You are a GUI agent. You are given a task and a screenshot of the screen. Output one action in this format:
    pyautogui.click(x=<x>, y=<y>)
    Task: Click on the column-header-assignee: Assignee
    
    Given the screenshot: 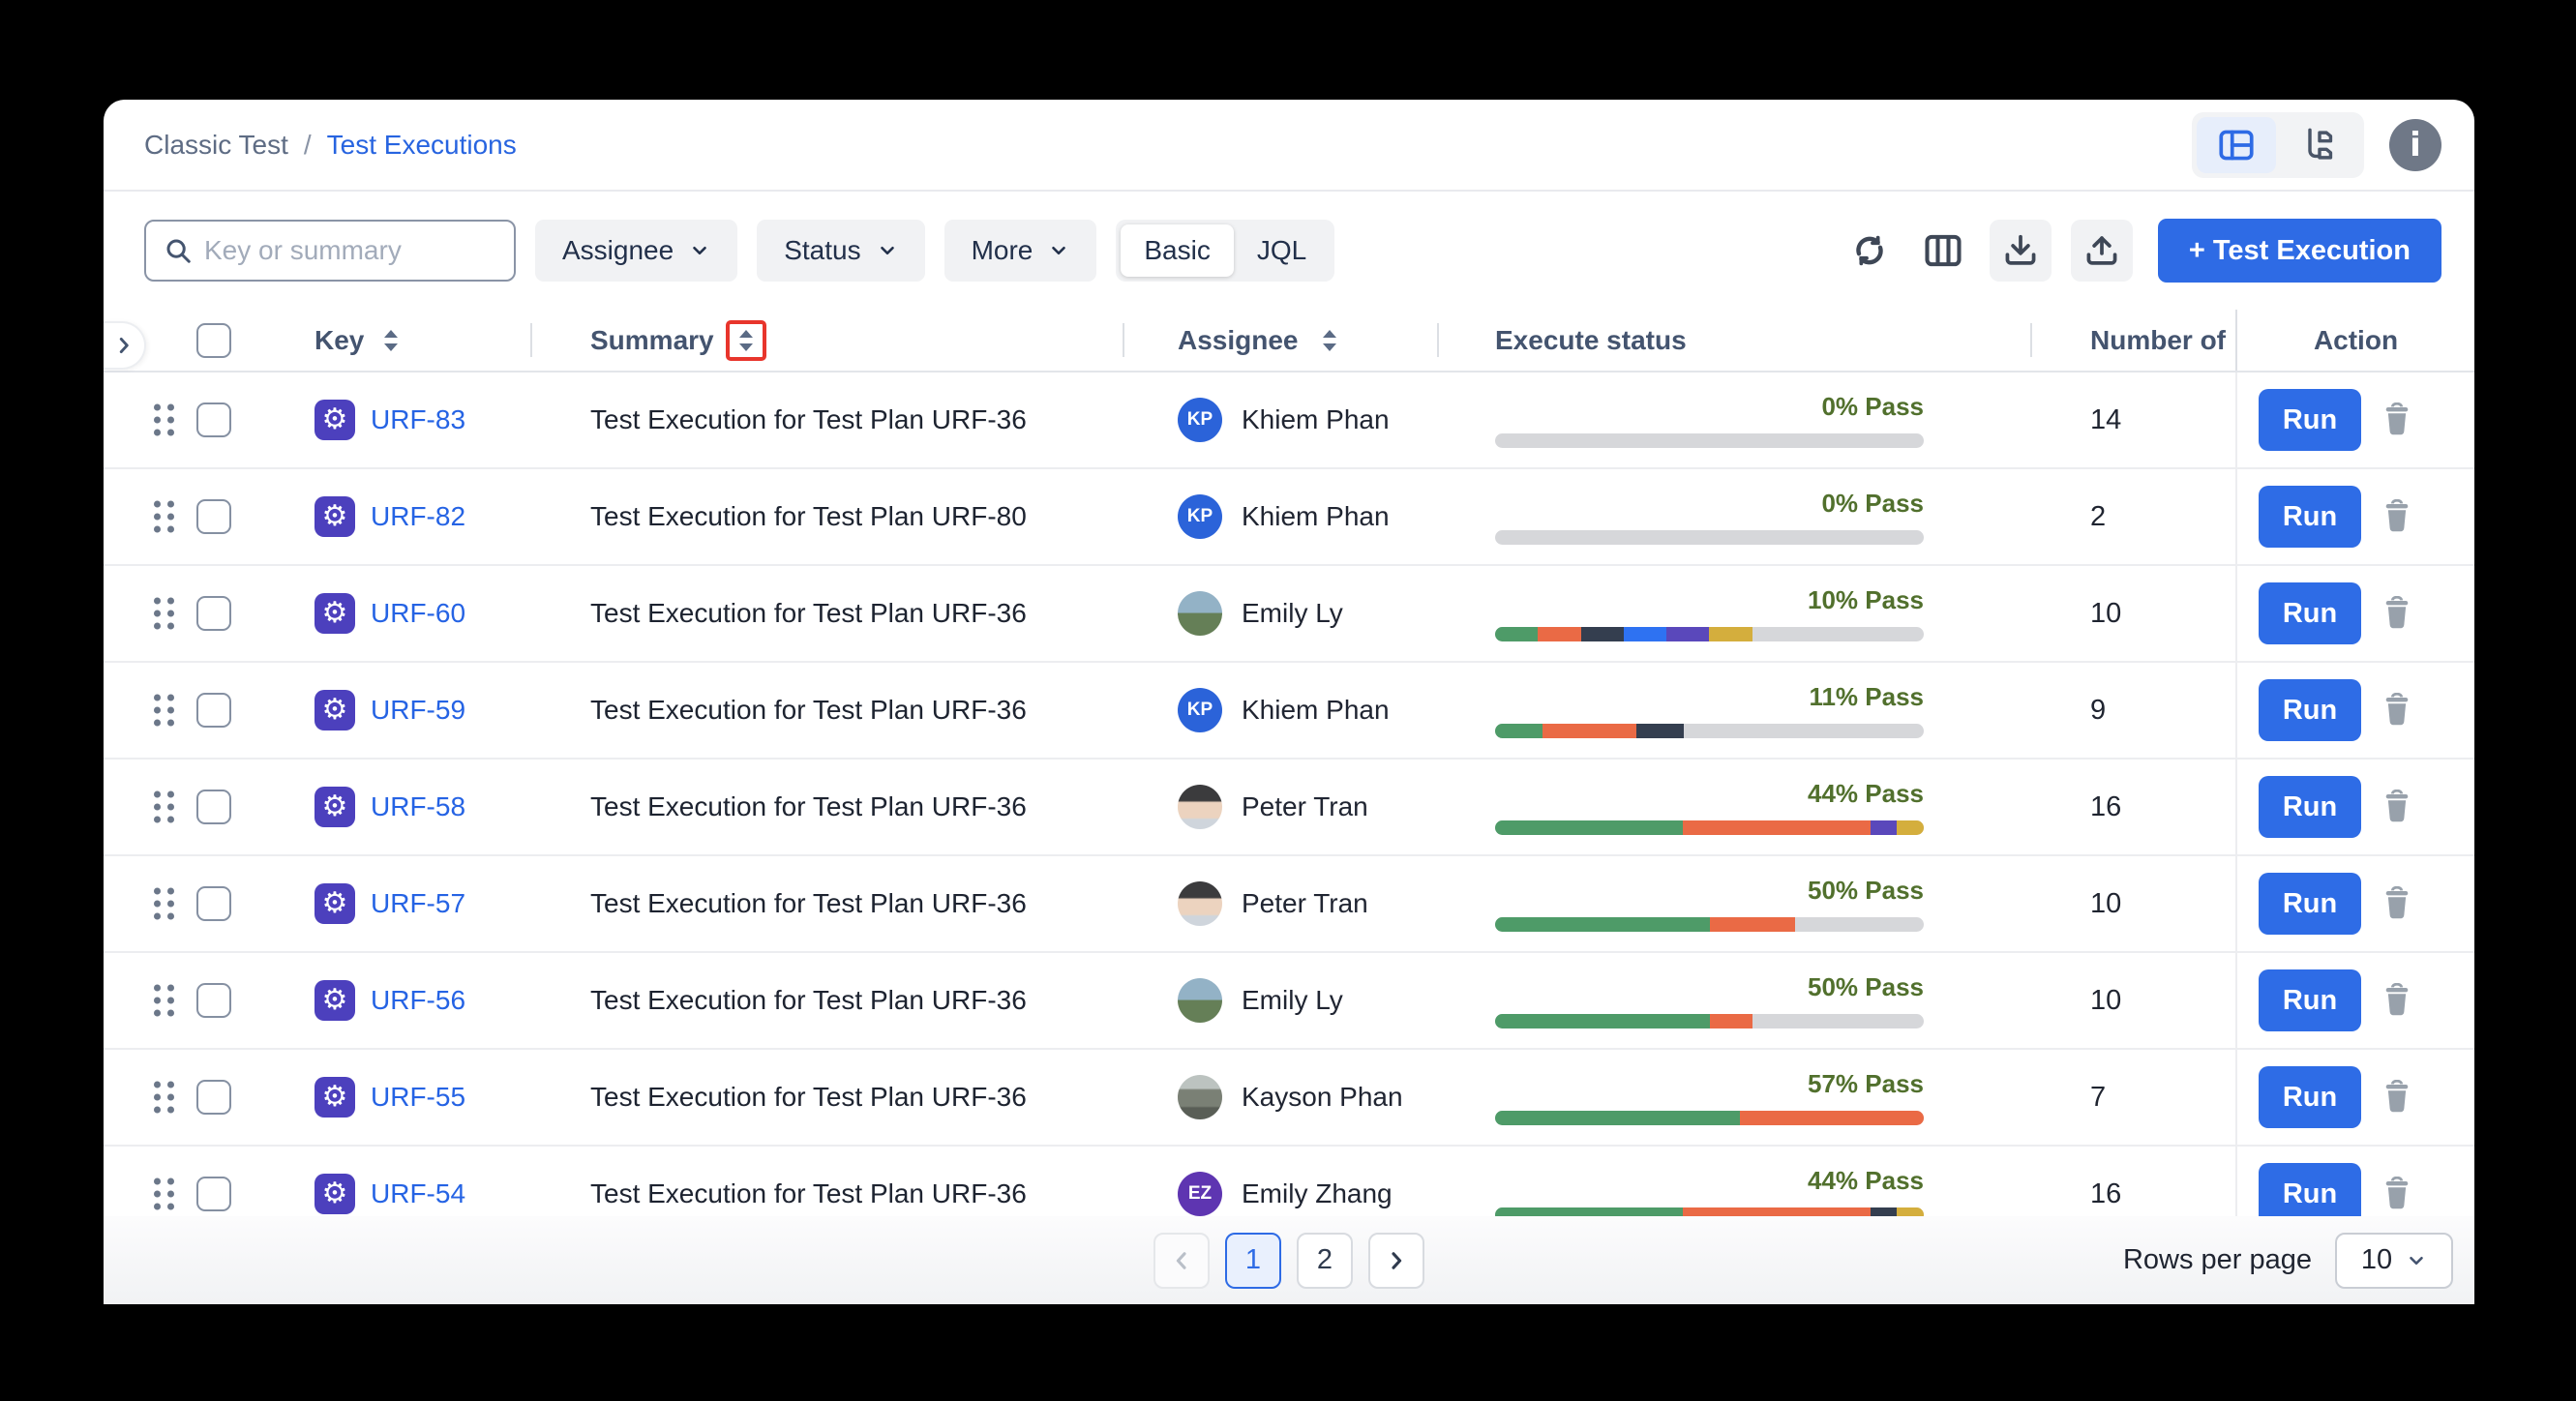 What is the action you would take?
    pyautogui.click(x=1281, y=341)
    